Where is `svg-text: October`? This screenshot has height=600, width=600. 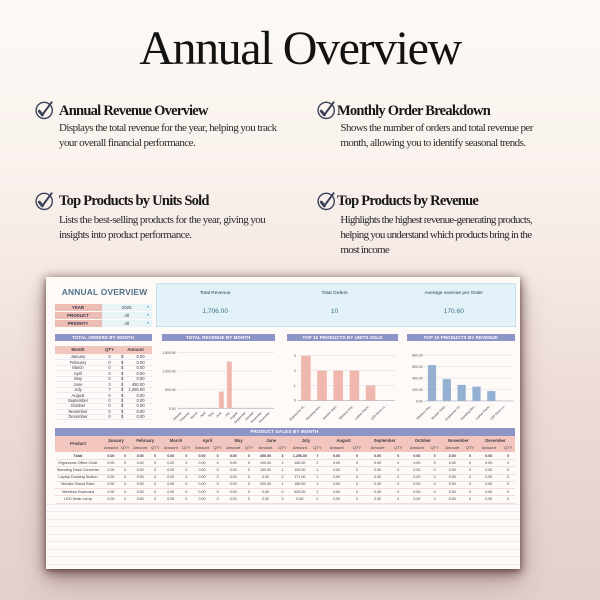
svg-text: October is located at coordinates (249, 416).